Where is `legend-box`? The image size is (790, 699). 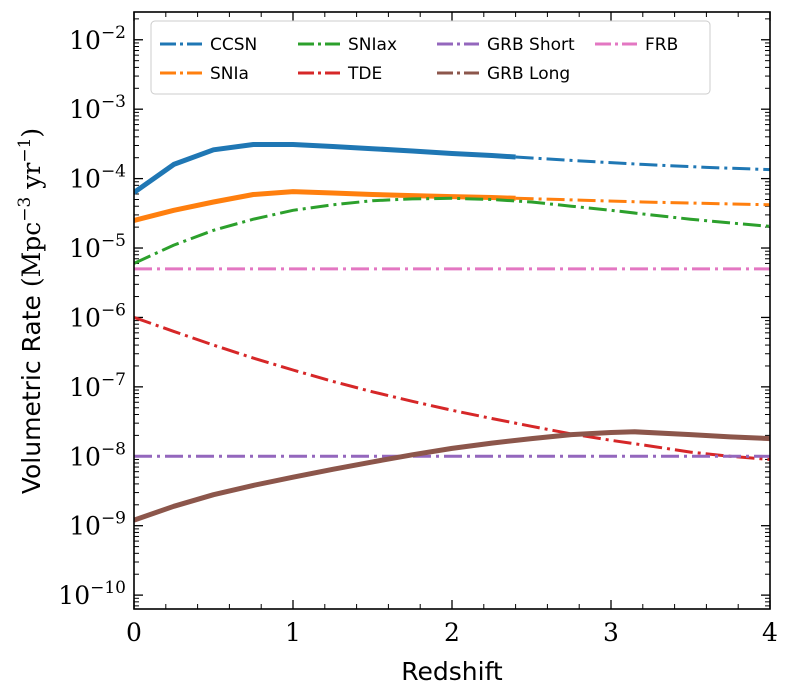
legend-box is located at coordinates (430, 57).